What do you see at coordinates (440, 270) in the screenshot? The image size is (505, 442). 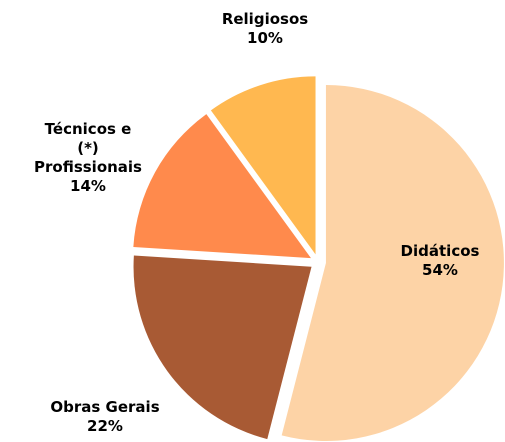 I see `slice-value: 54%` at bounding box center [440, 270].